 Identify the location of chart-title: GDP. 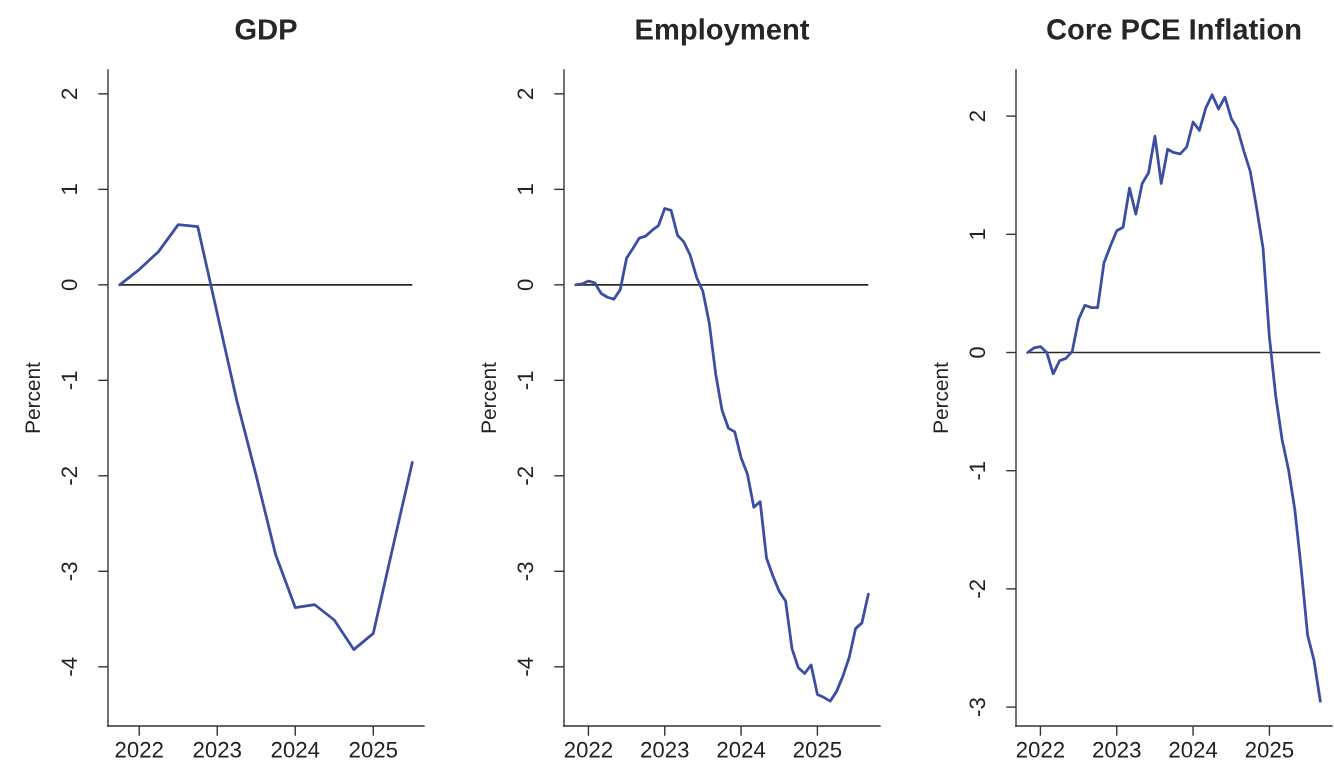
(266, 29).